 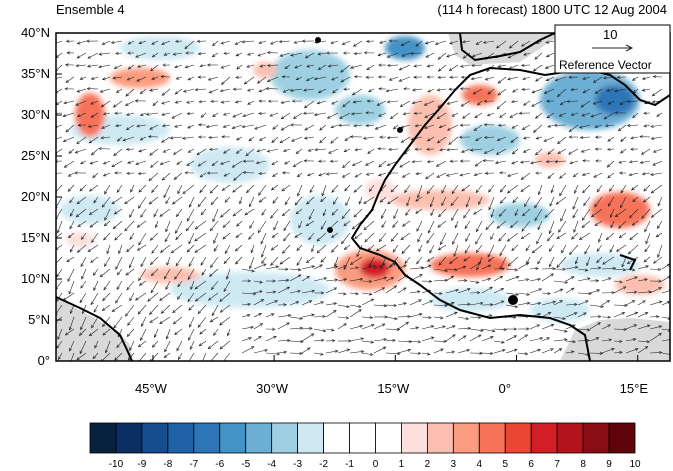 What do you see at coordinates (479, 464) in the screenshot?
I see `colorbar-tick-label: 4` at bounding box center [479, 464].